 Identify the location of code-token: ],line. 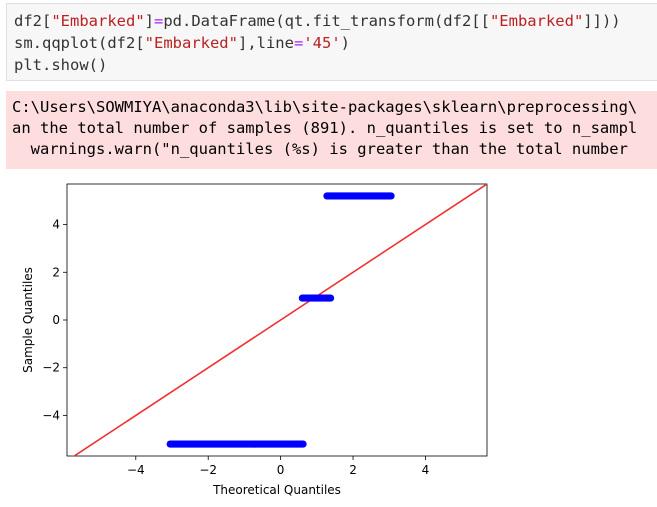
(265, 43).